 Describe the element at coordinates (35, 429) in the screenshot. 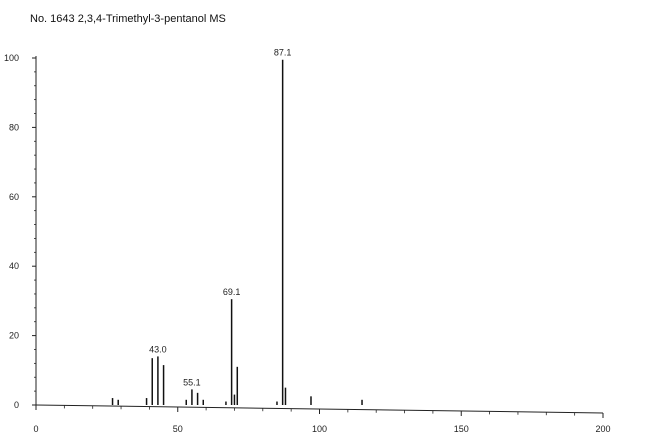

I see `x-tick-label: 0` at that location.